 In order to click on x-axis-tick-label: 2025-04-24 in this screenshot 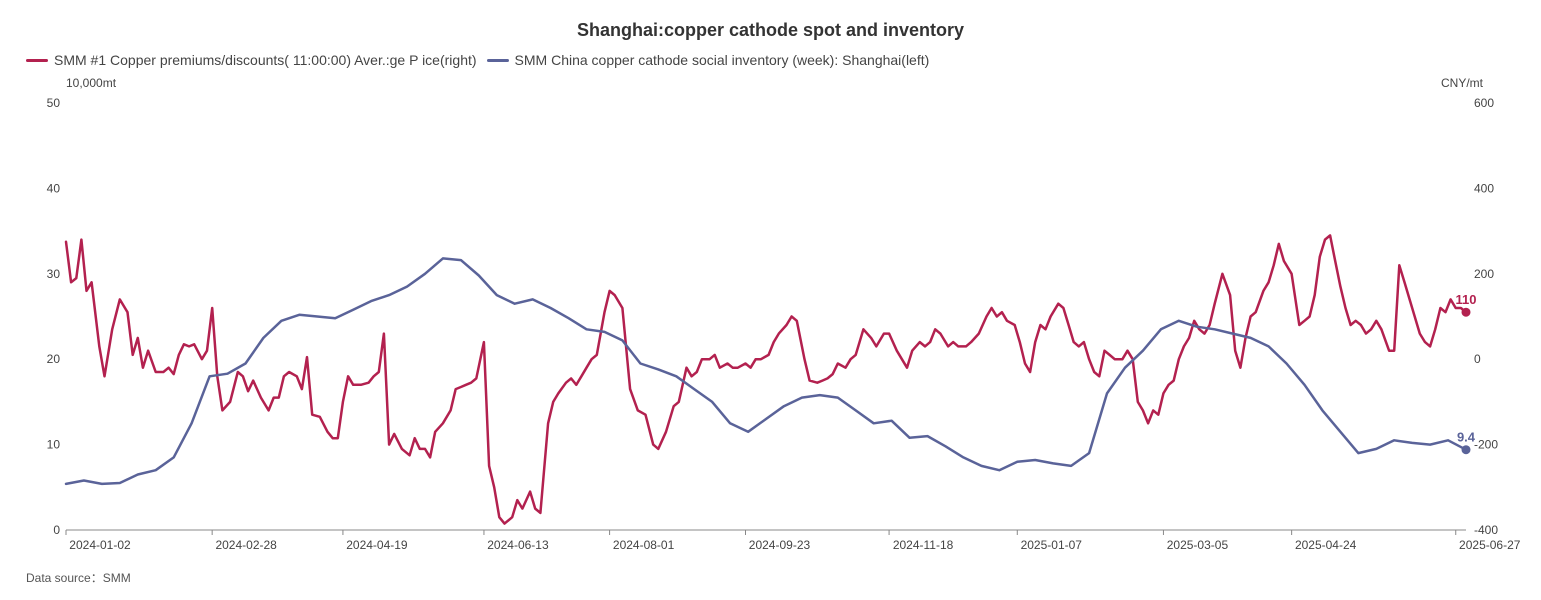, I will do `click(1326, 545)`.